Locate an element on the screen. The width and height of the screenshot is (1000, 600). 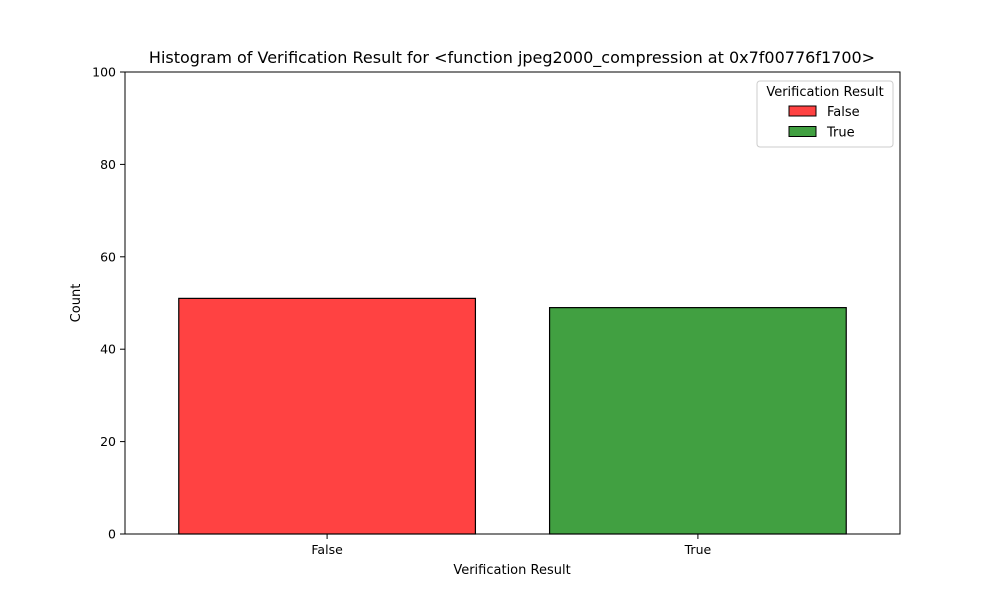
y-tick-label: 100 is located at coordinates (104, 72).